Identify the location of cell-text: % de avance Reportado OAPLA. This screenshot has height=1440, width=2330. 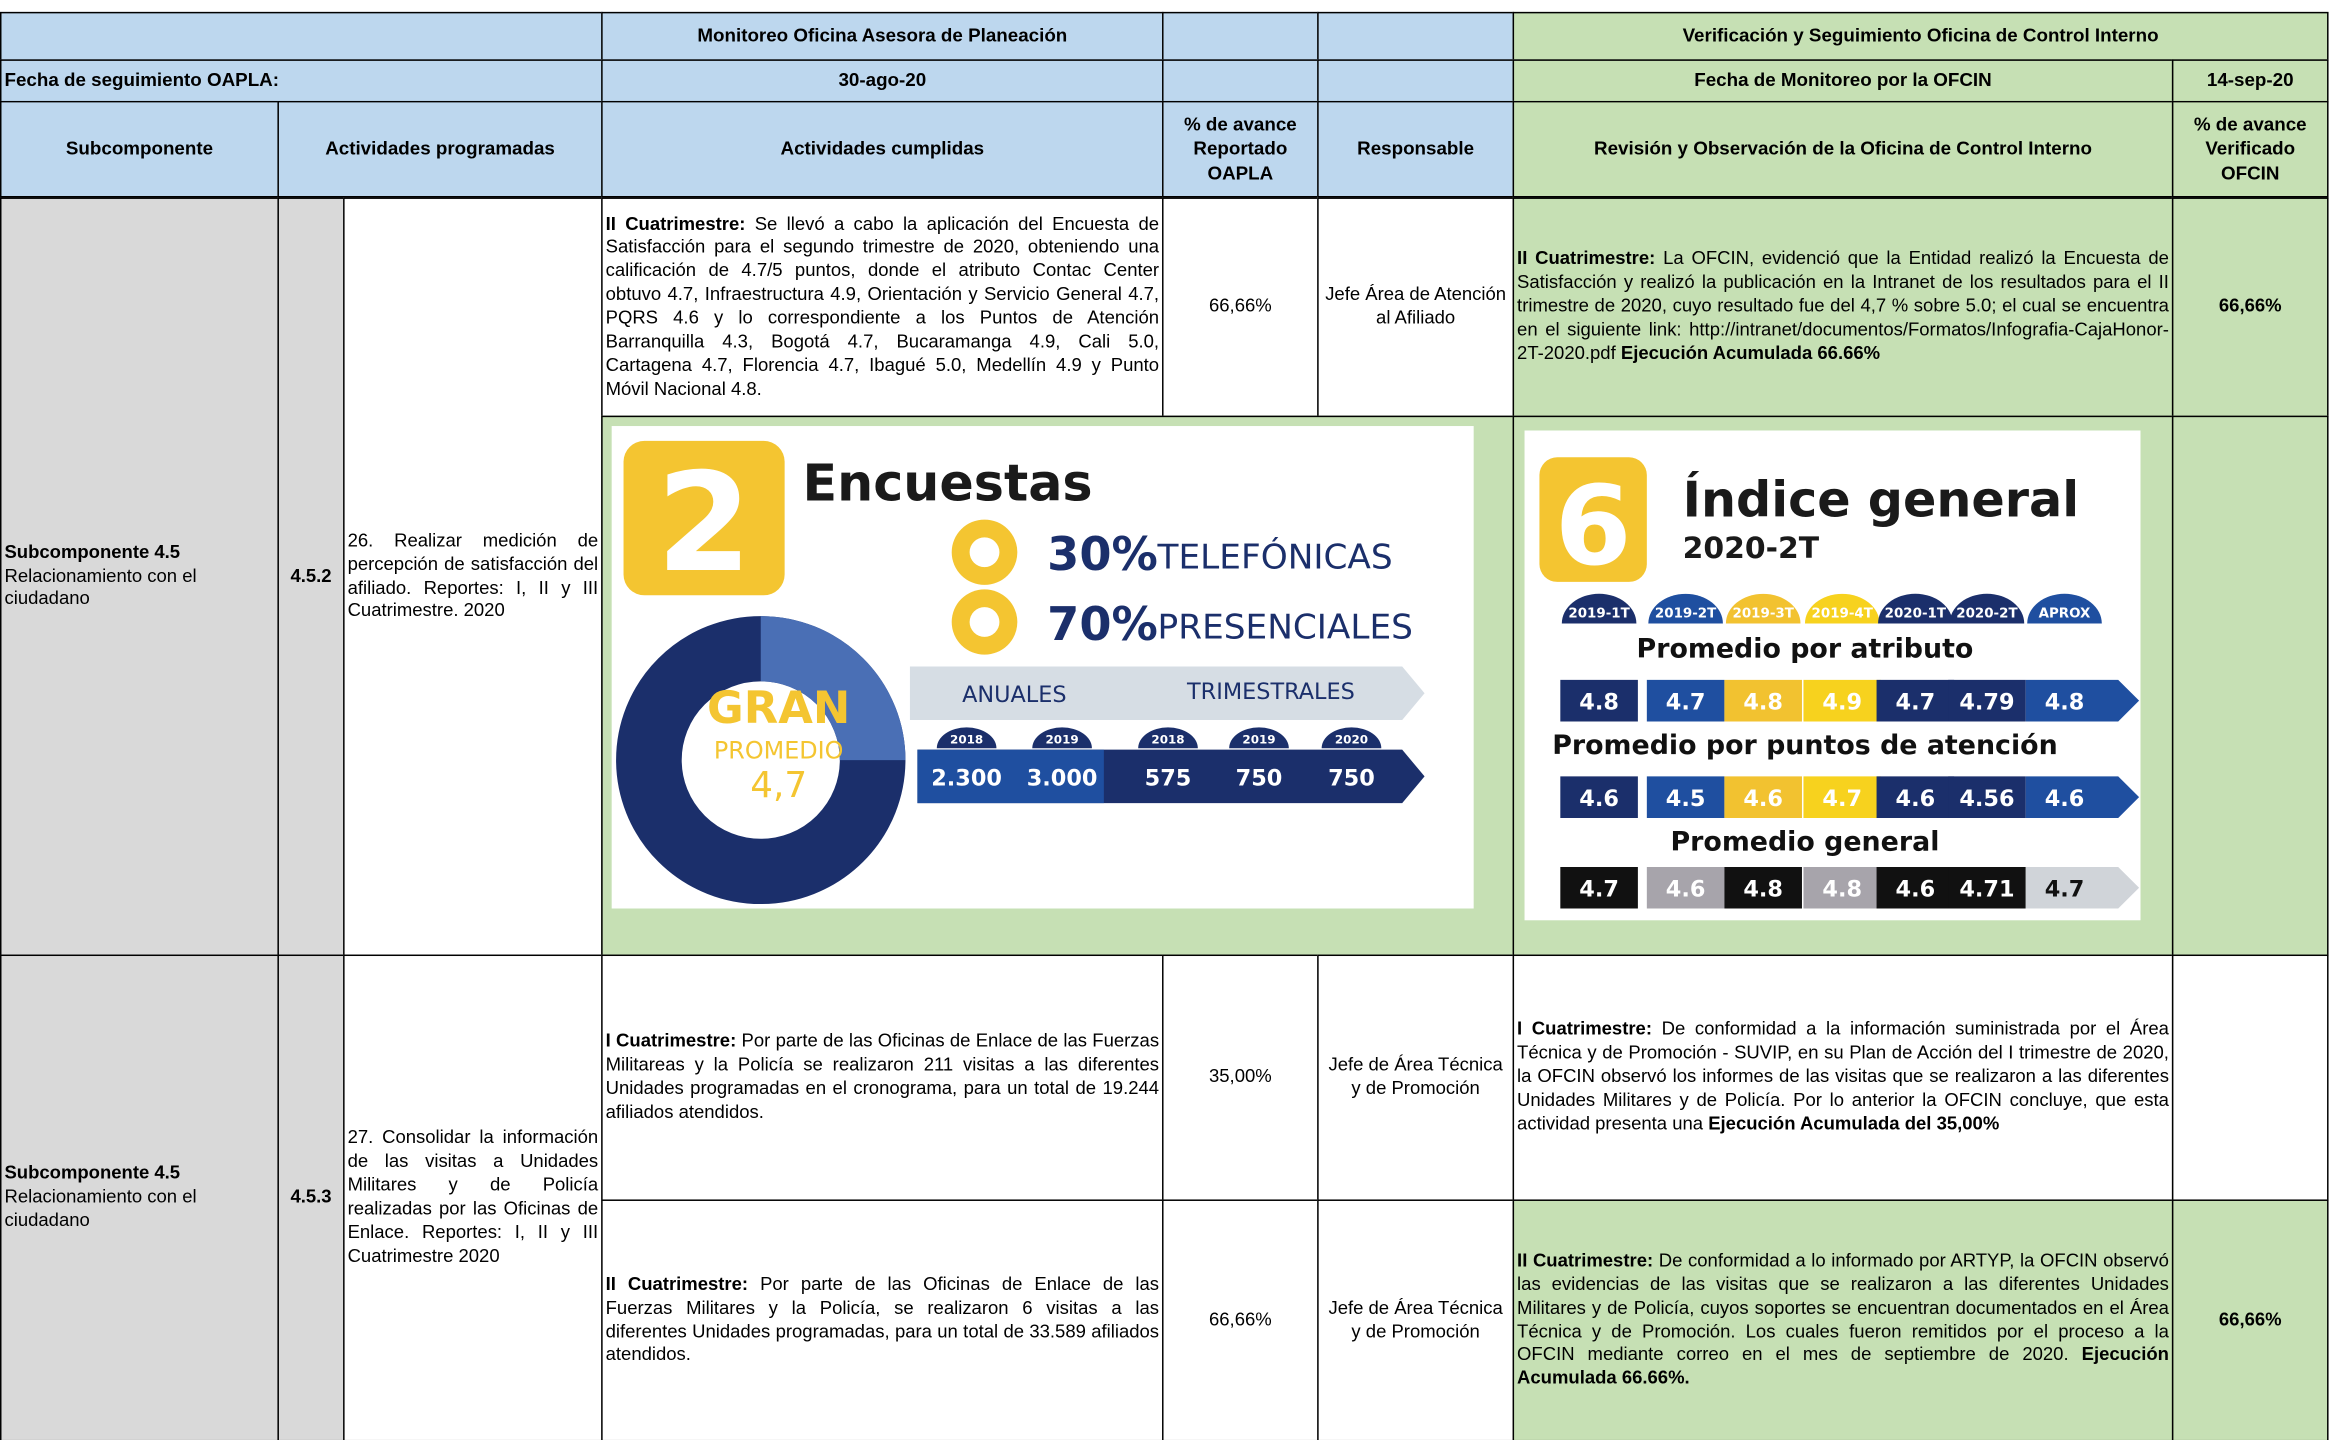
(1240, 149).